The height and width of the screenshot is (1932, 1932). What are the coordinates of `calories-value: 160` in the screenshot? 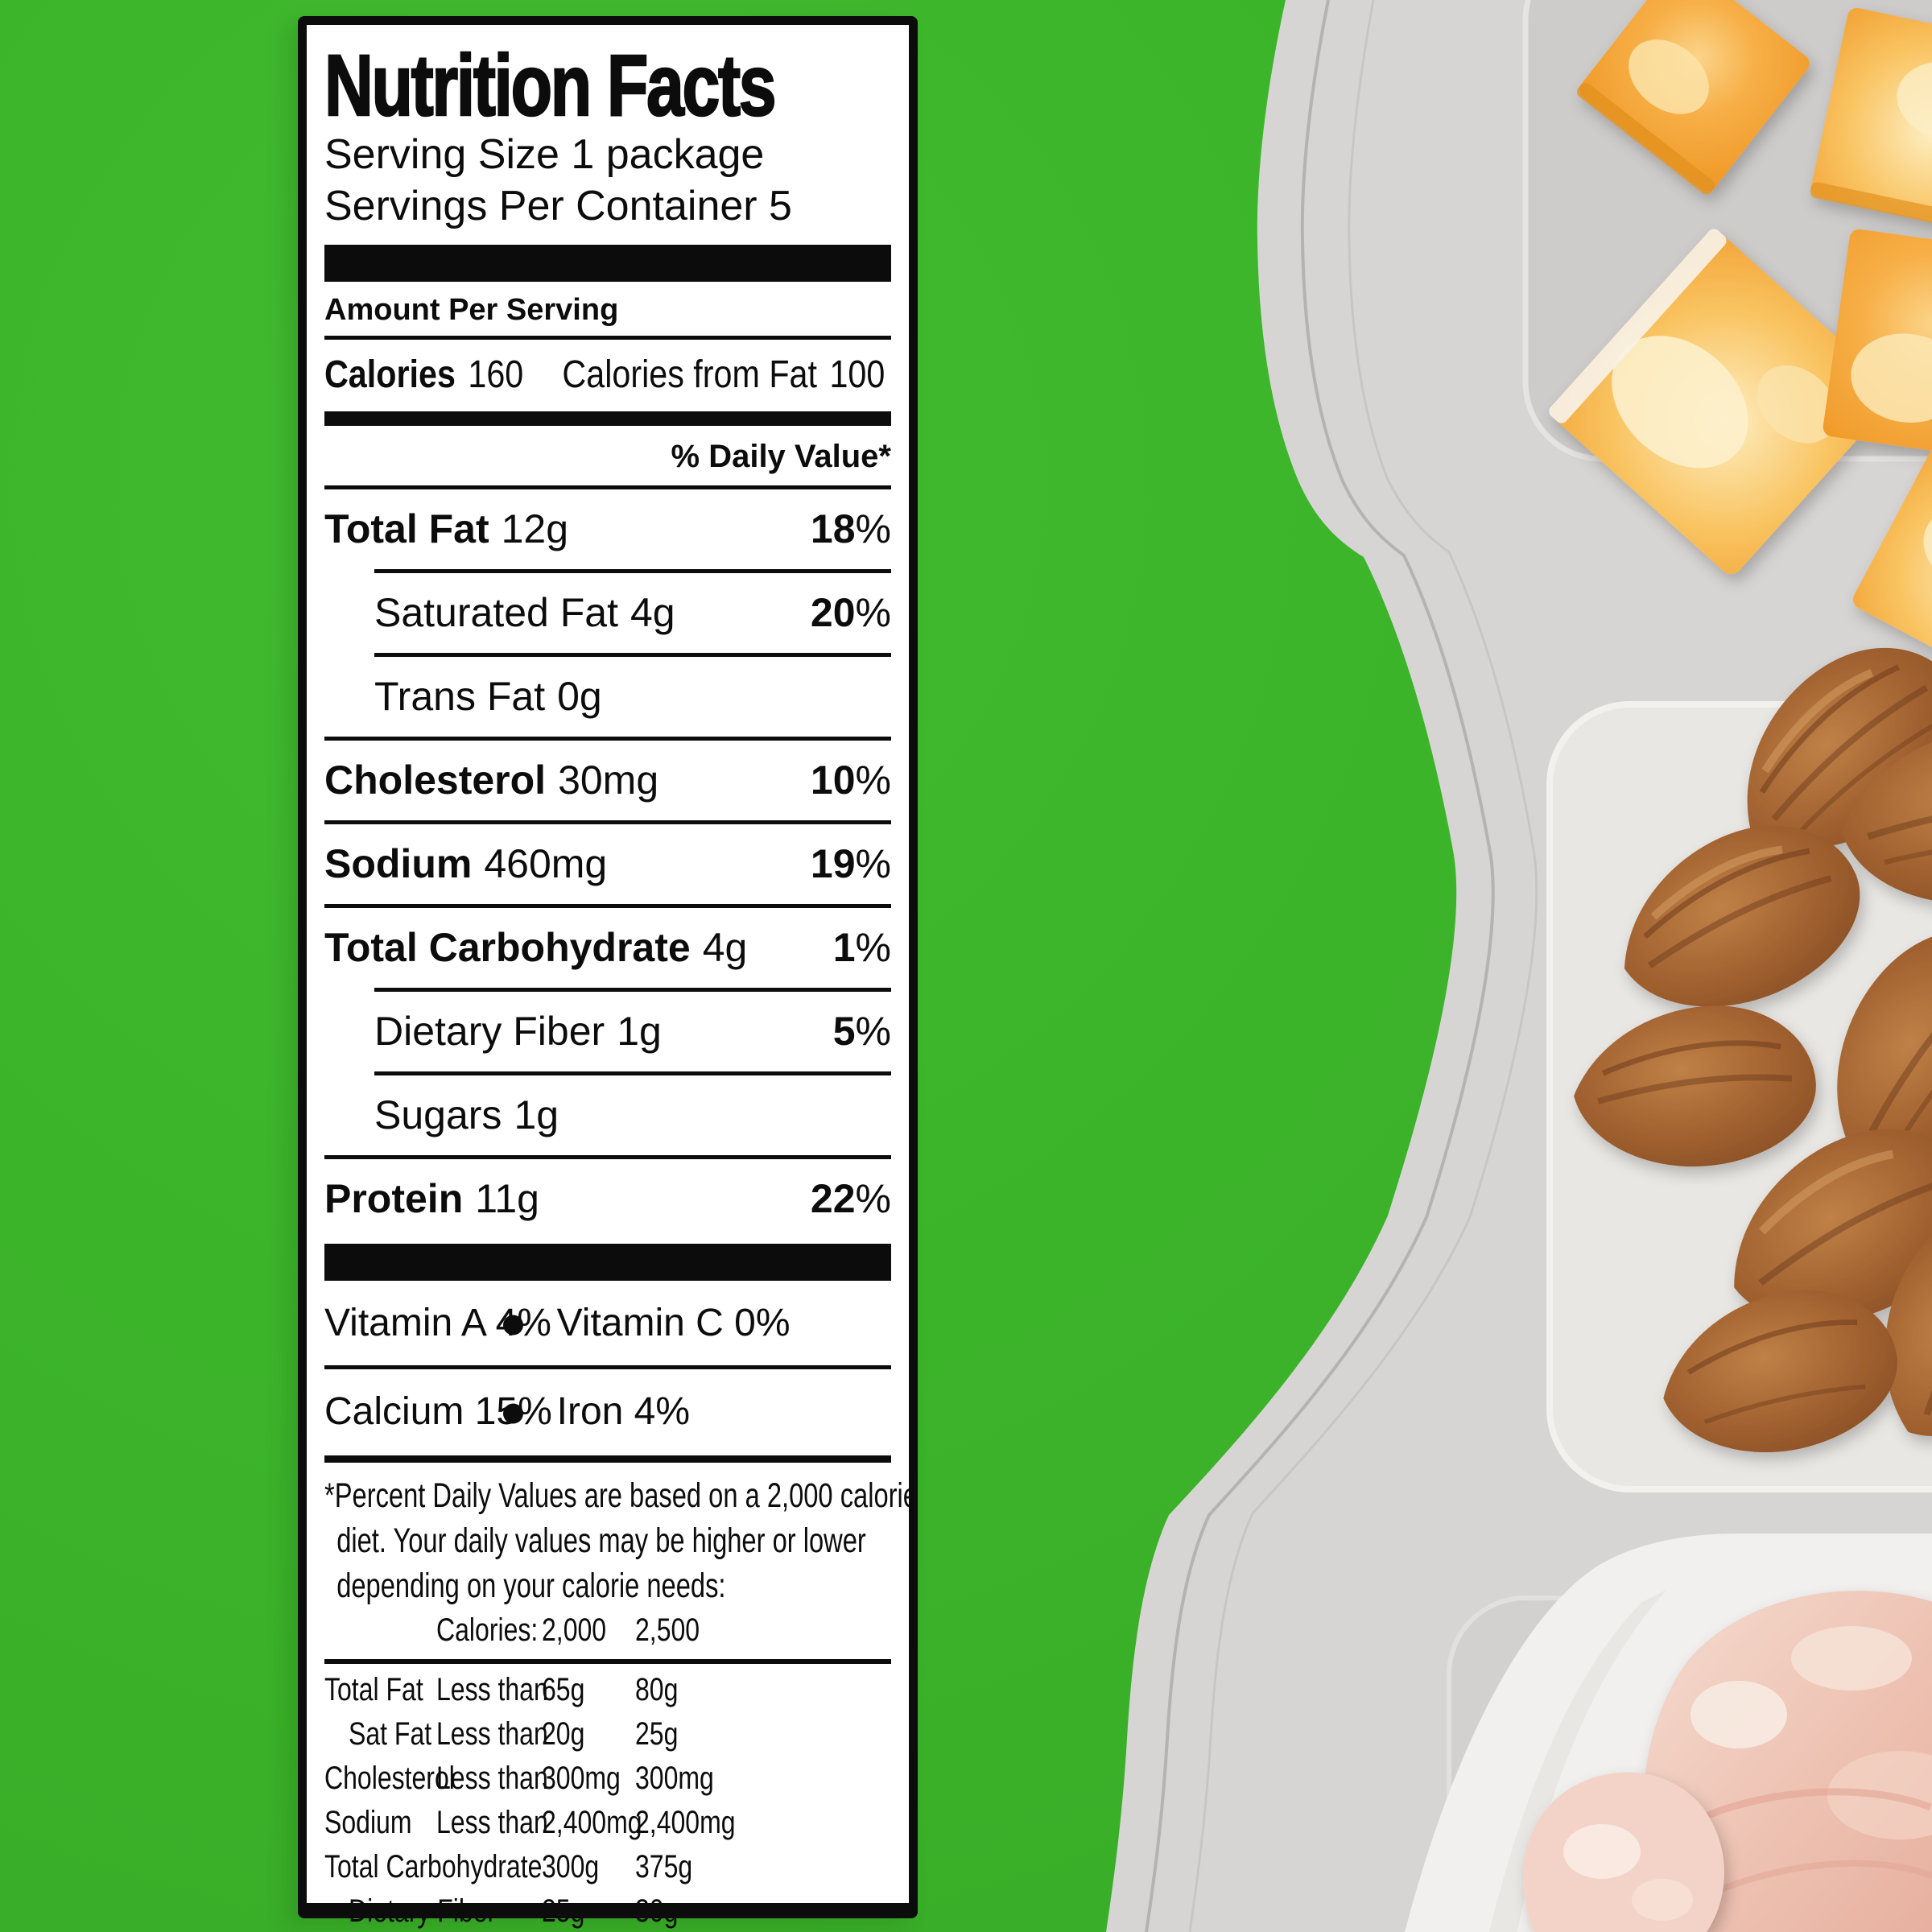 It's located at (496, 375).